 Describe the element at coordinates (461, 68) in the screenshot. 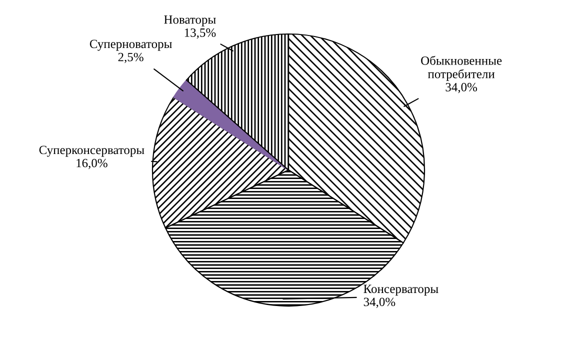

I see `slice-label: Обыкновенные потребители` at that location.